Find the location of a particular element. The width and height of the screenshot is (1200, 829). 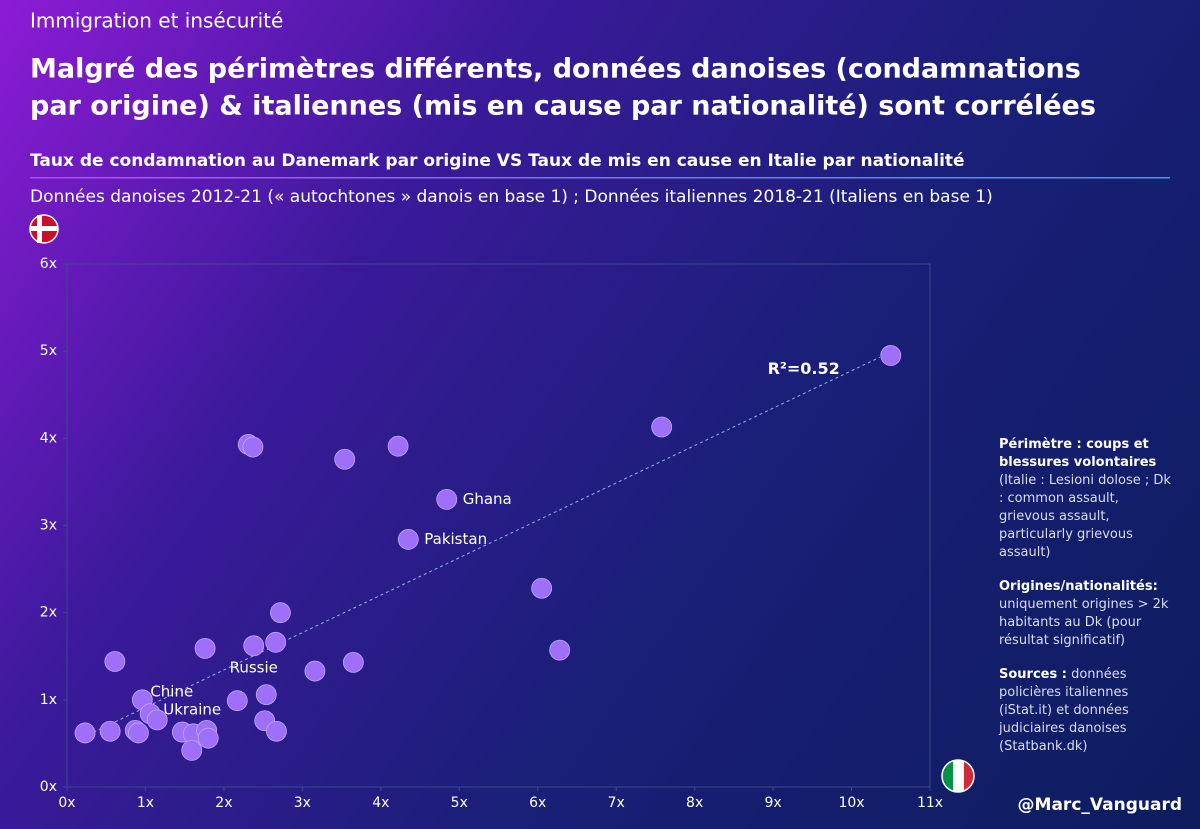

x-tick-label: 8x is located at coordinates (694, 803).